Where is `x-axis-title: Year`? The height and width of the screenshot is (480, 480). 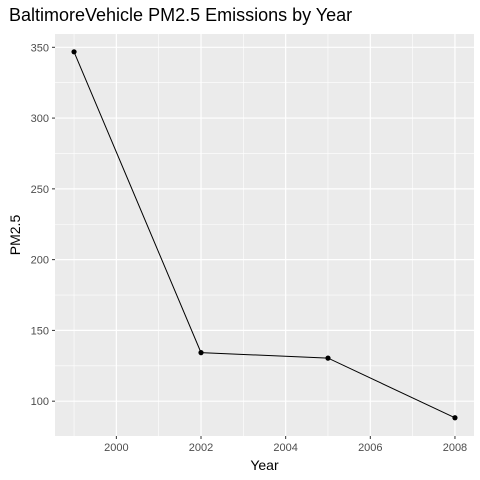 x-axis-title: Year is located at coordinates (264, 465).